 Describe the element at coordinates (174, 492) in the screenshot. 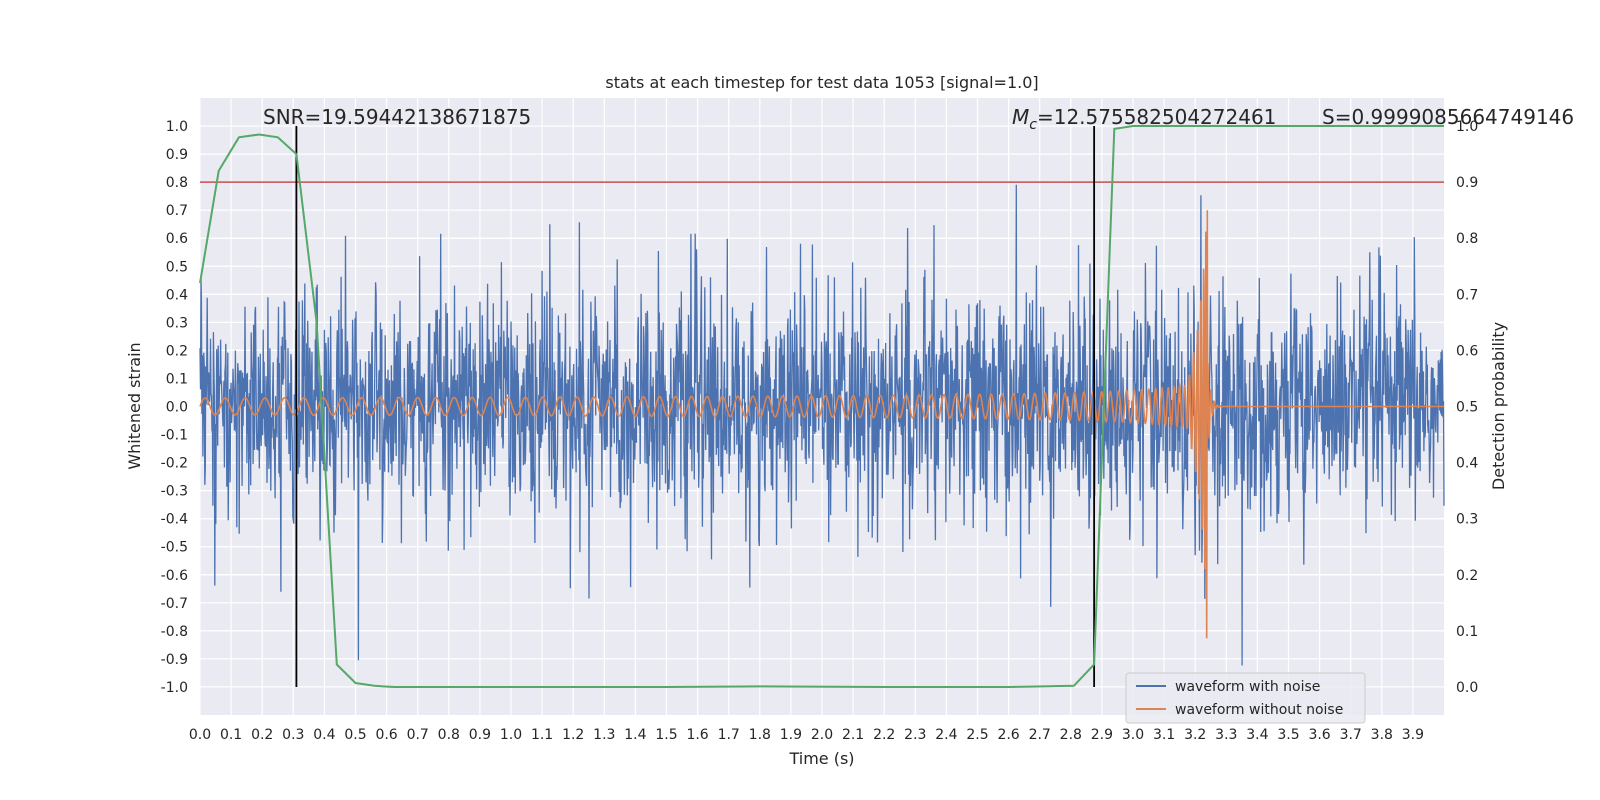

I see `y-tick-label: -0.3` at that location.